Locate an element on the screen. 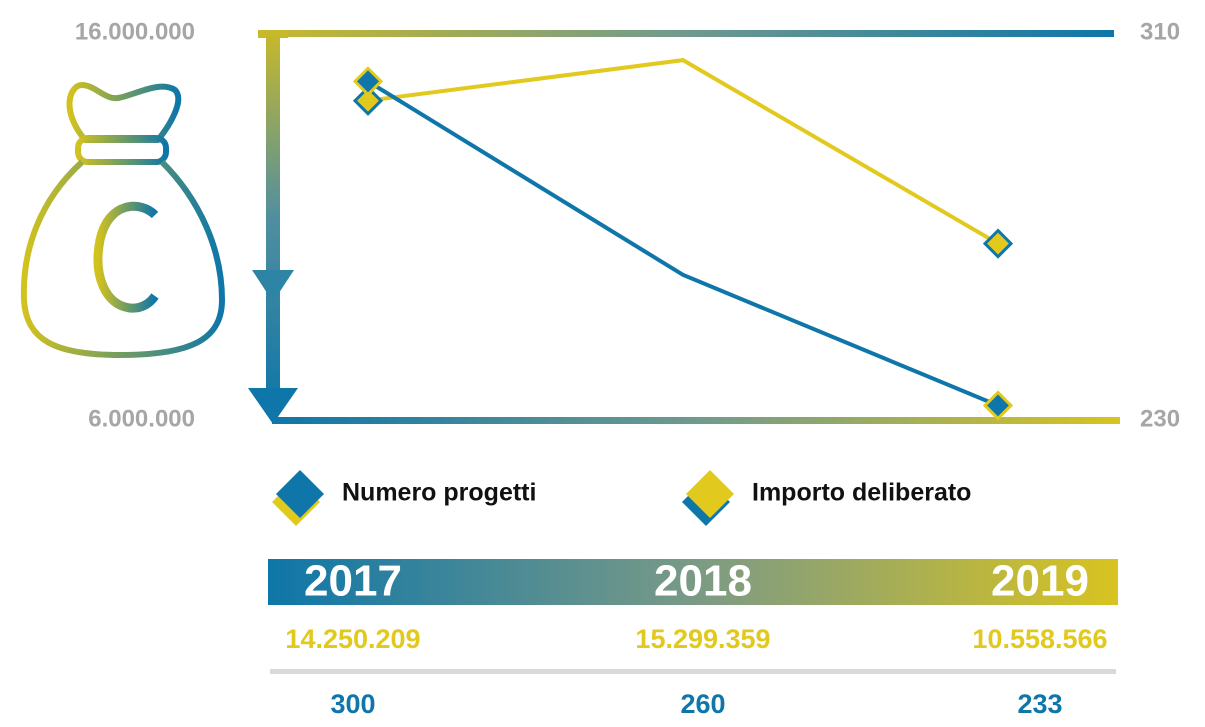 The height and width of the screenshot is (727, 1205). year-label: 2017 is located at coordinates (353, 581).